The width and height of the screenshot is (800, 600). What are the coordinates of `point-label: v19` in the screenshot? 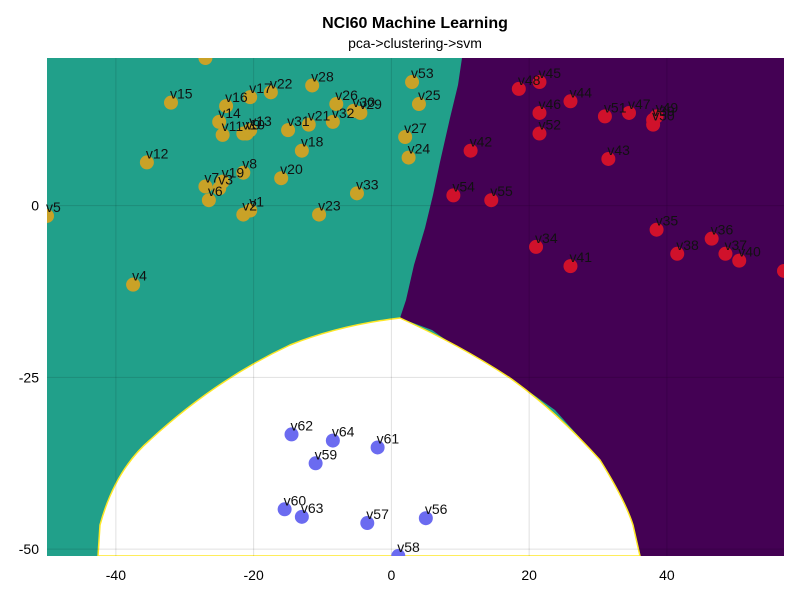 It's located at (233, 173).